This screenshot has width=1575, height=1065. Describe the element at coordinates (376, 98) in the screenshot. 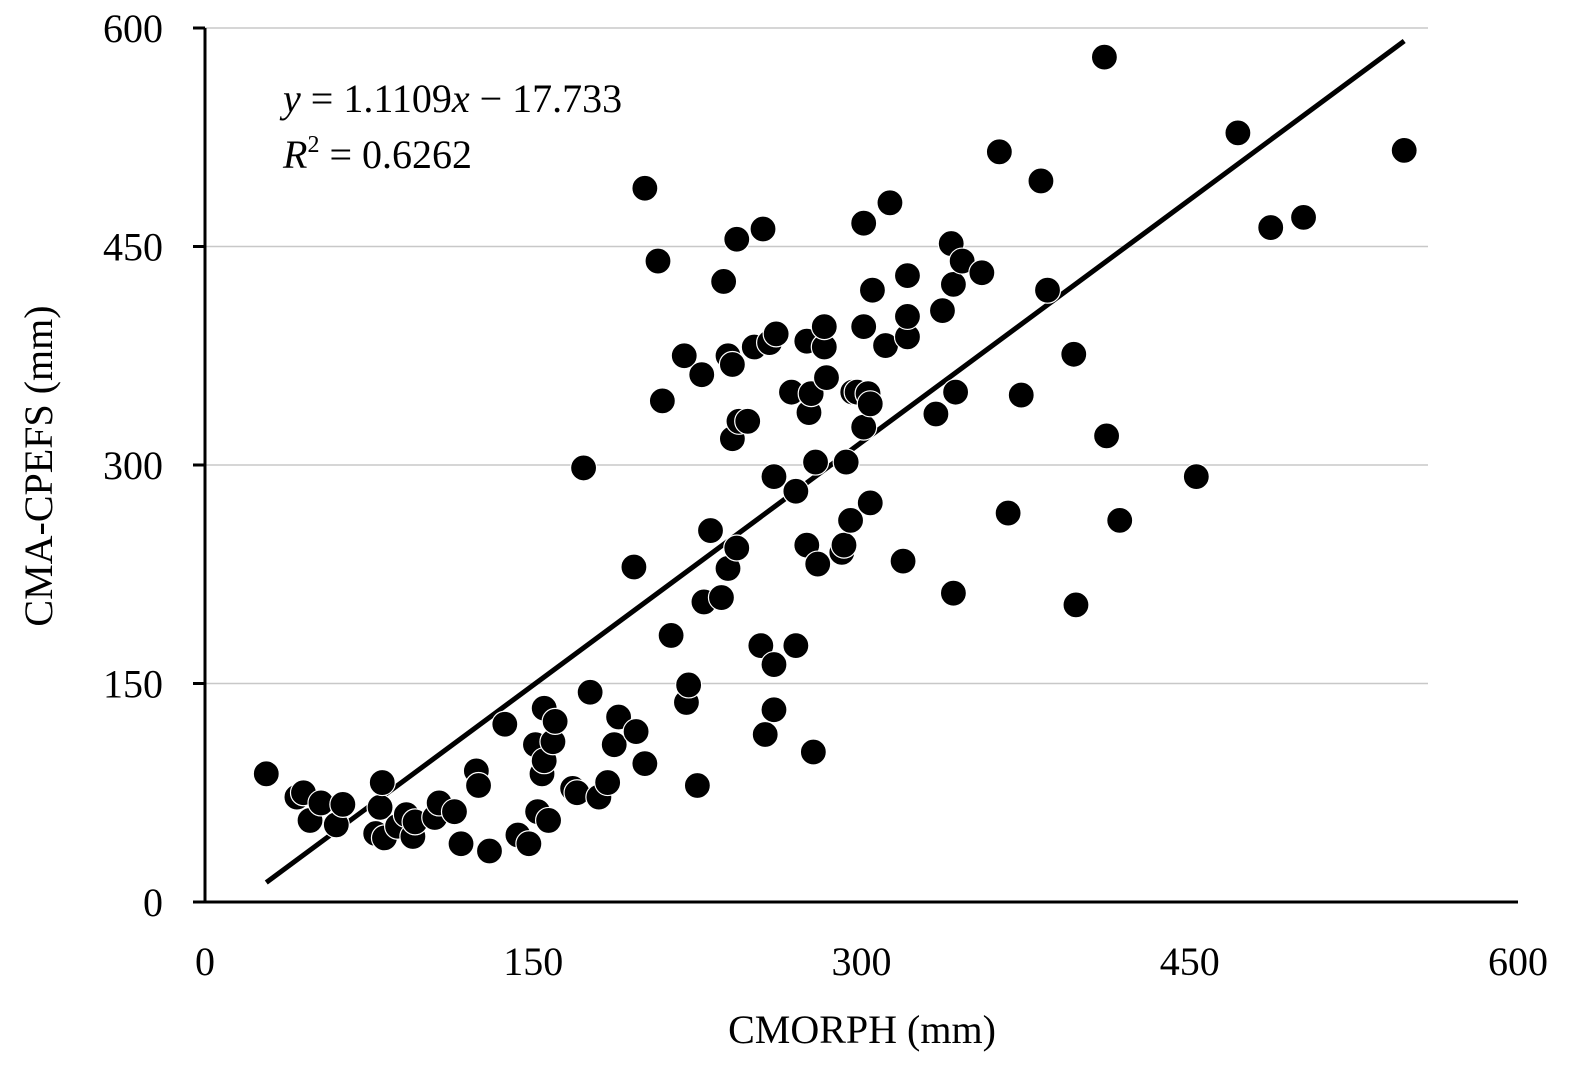

I see `equation-slope: = 1.1109` at that location.